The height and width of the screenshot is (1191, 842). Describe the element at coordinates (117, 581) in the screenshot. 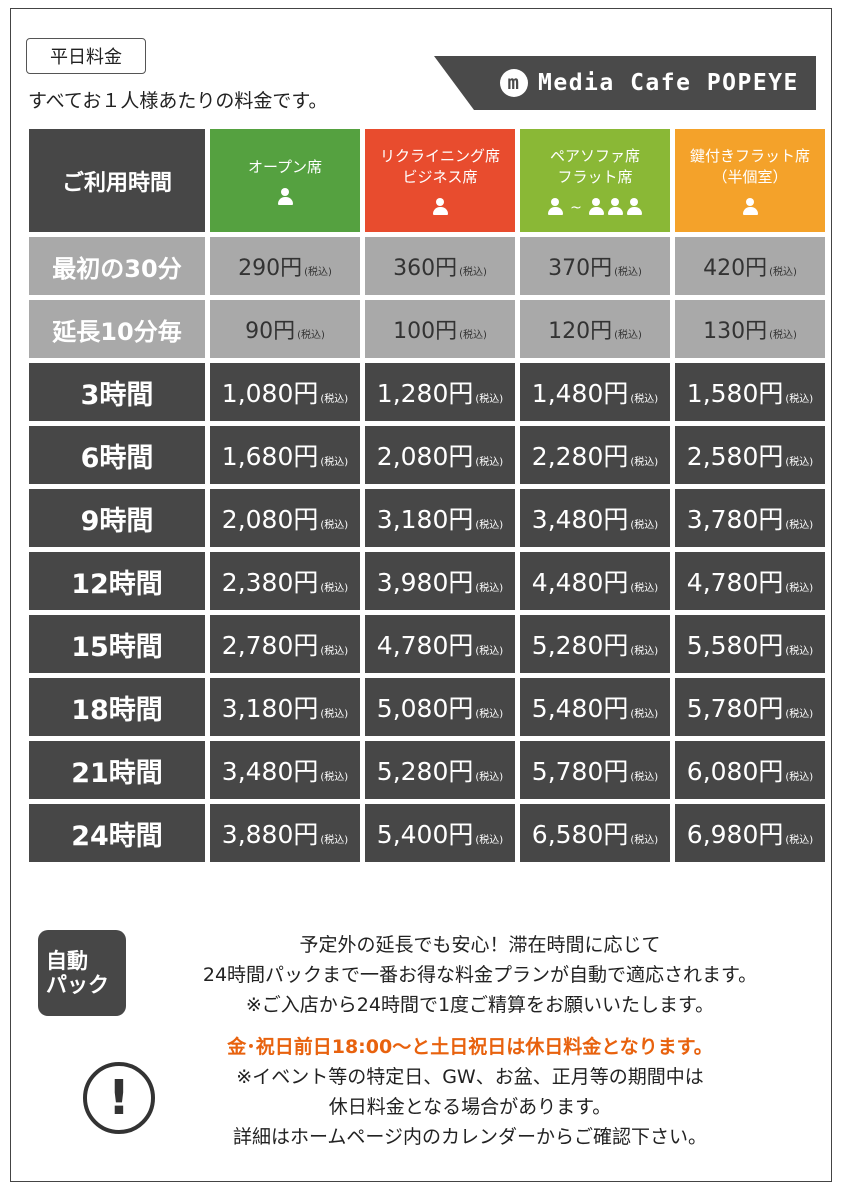

I see `duration-label: 12時間` at that location.